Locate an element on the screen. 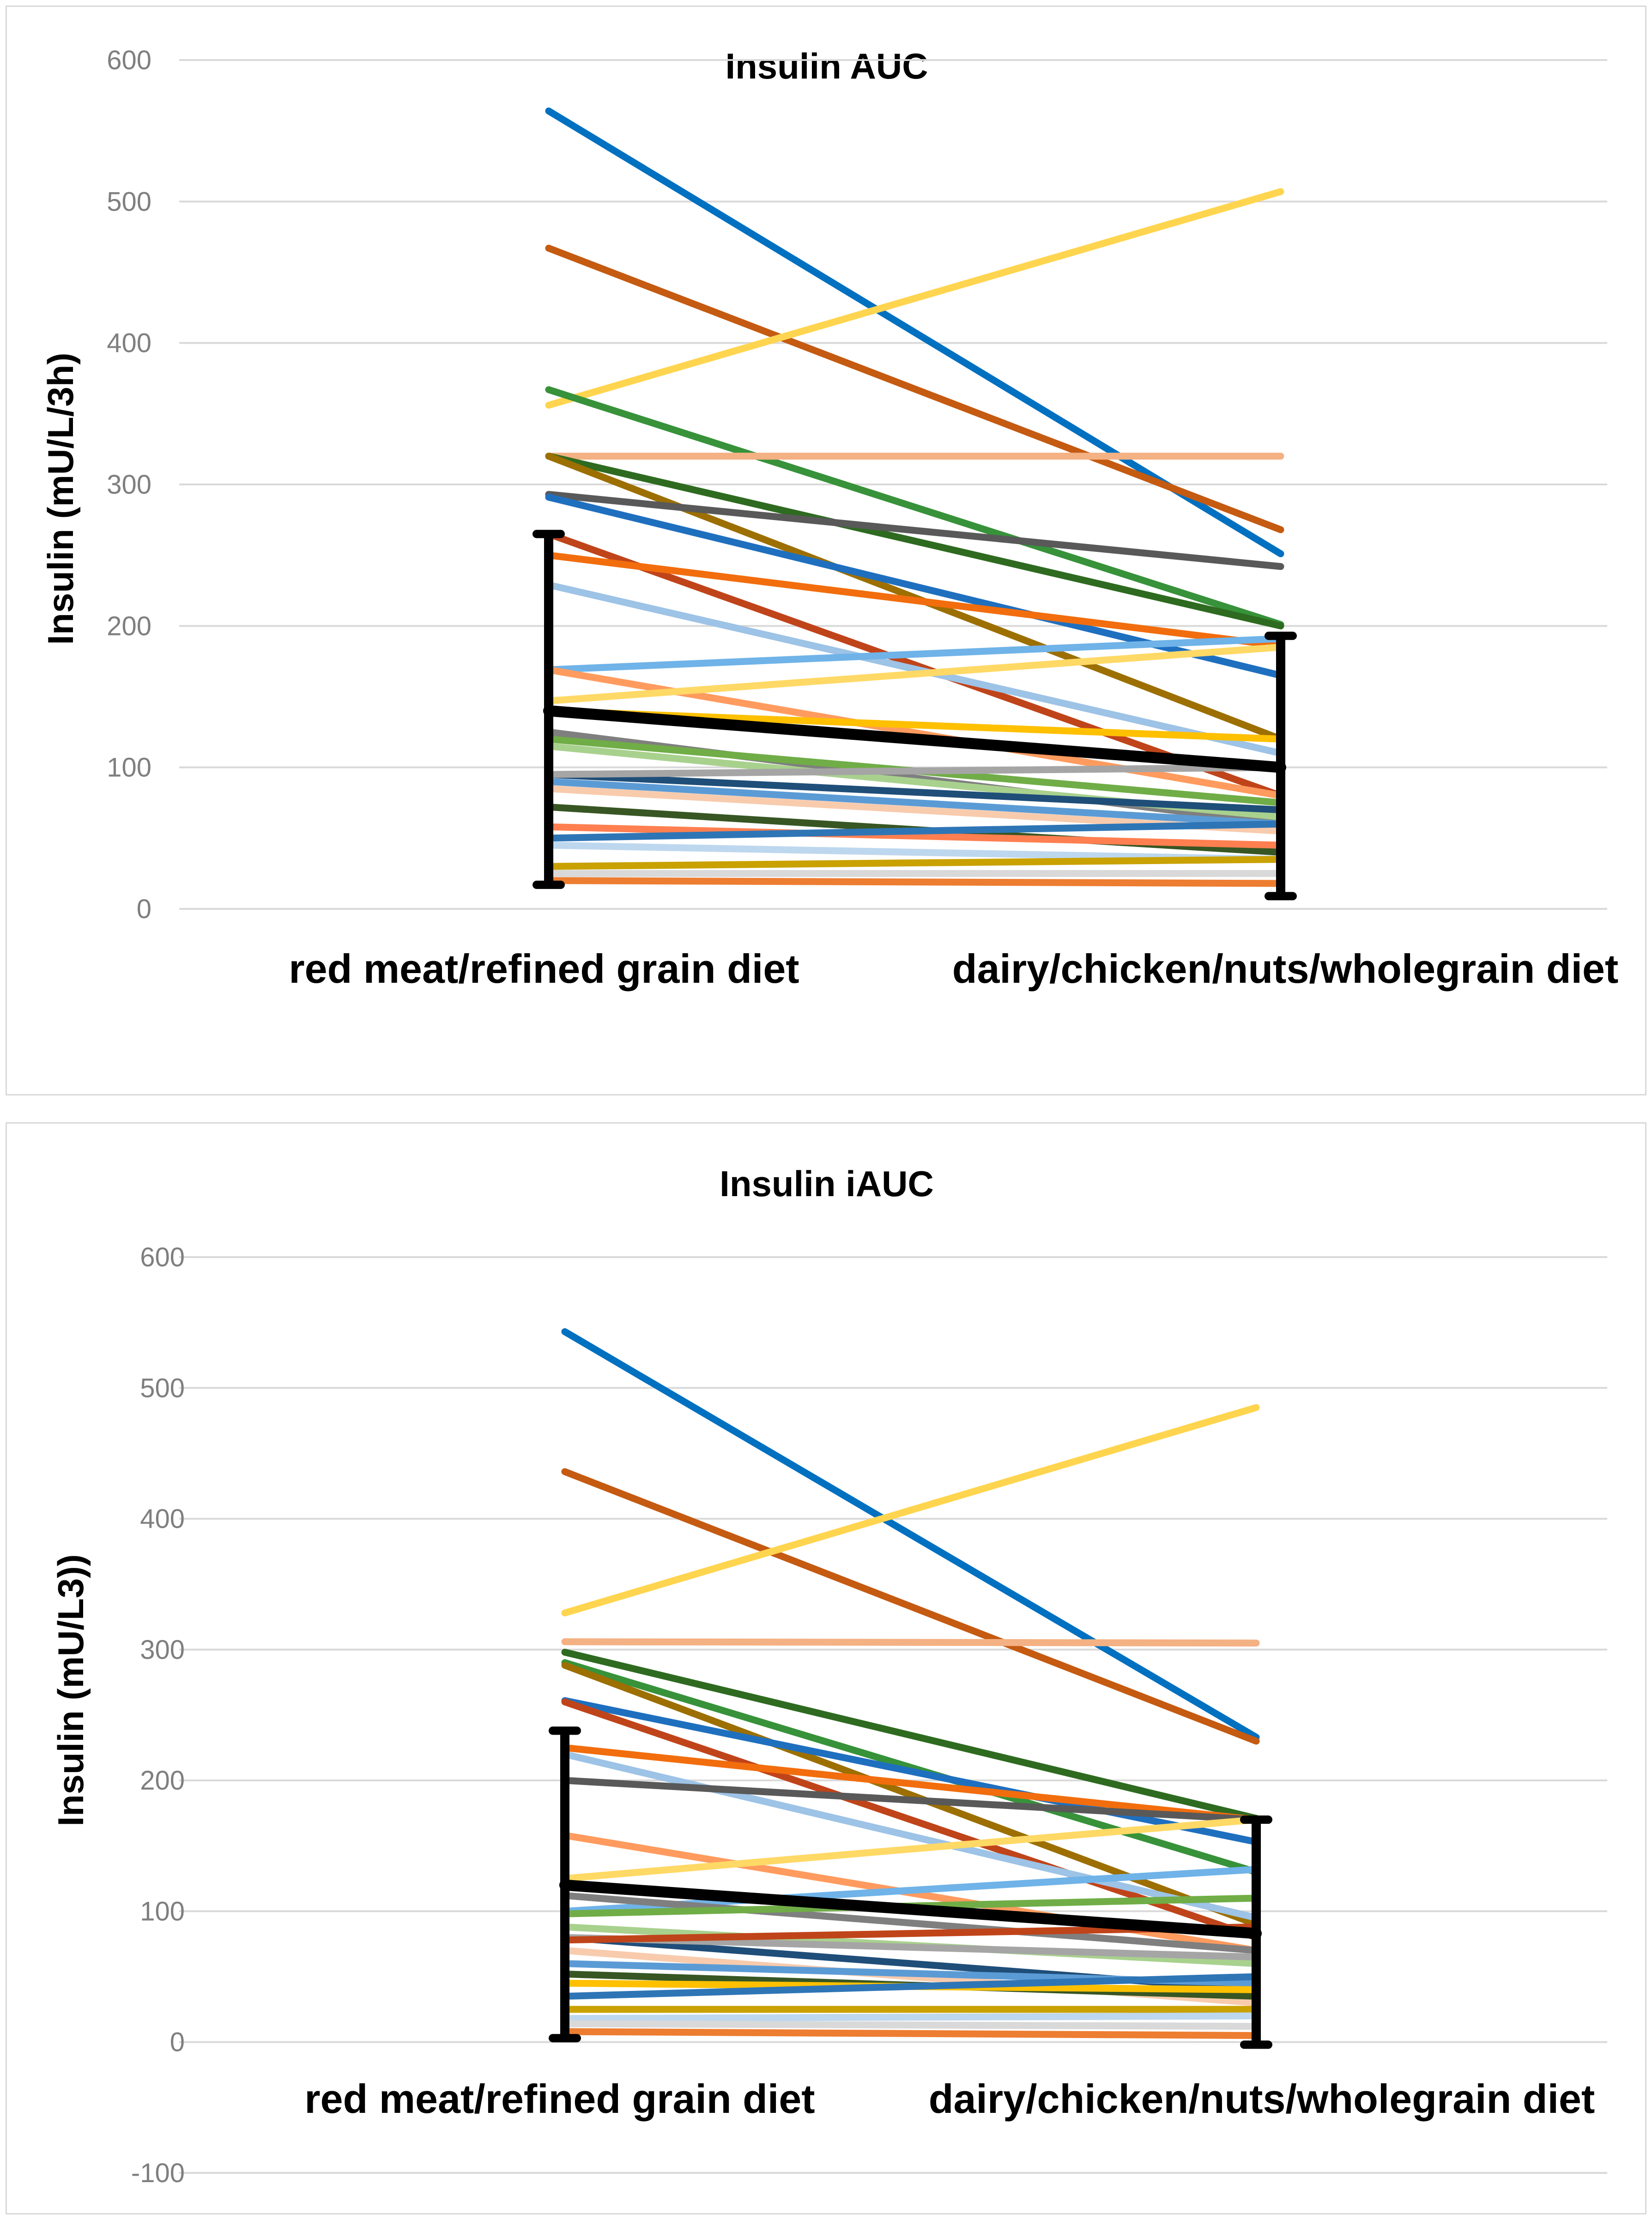 The width and height of the screenshot is (1652, 2220). y-tick-label-auc: 0 is located at coordinates (144, 909).